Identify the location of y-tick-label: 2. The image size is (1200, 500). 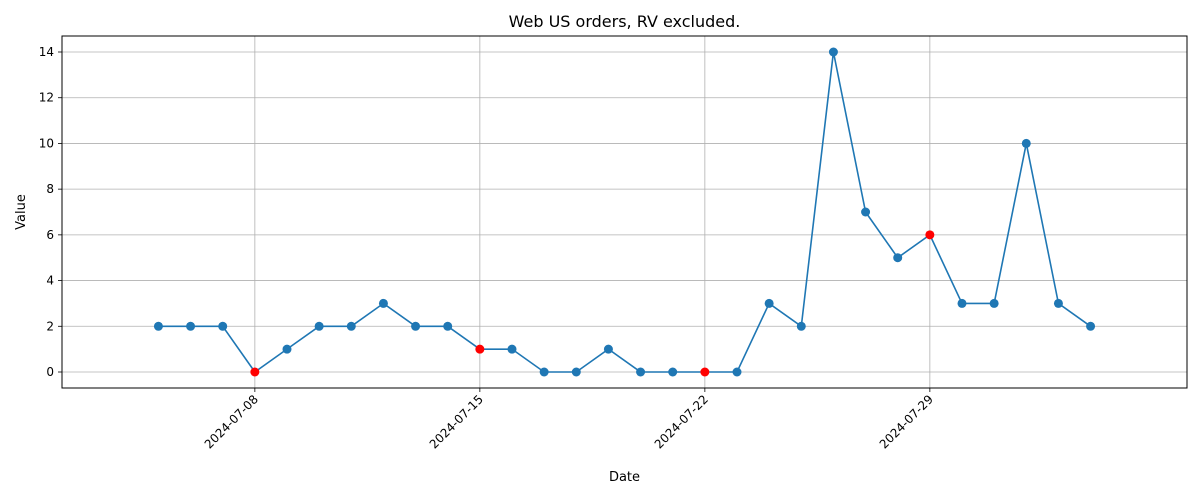
(50, 326).